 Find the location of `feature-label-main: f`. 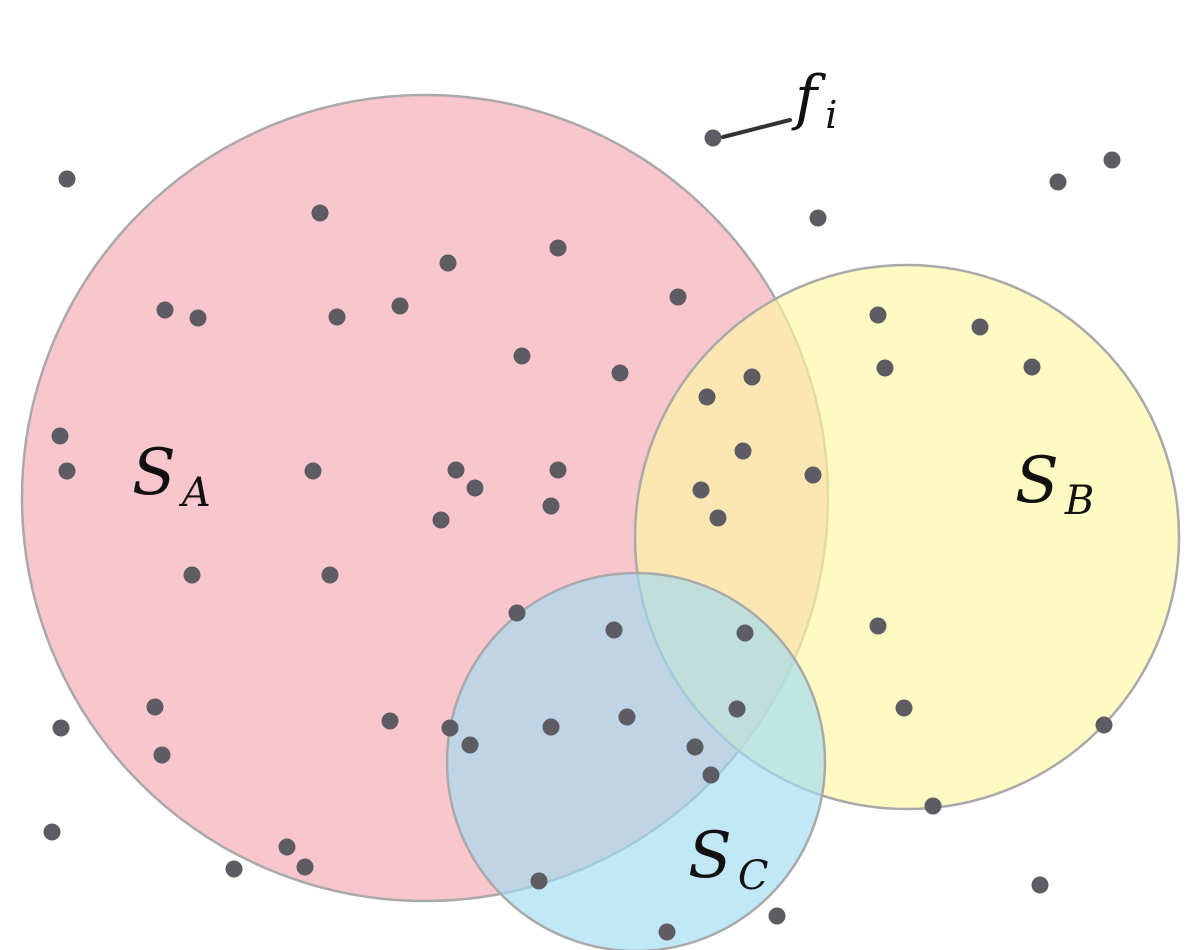

feature-label-main: f is located at coordinates (809, 98).